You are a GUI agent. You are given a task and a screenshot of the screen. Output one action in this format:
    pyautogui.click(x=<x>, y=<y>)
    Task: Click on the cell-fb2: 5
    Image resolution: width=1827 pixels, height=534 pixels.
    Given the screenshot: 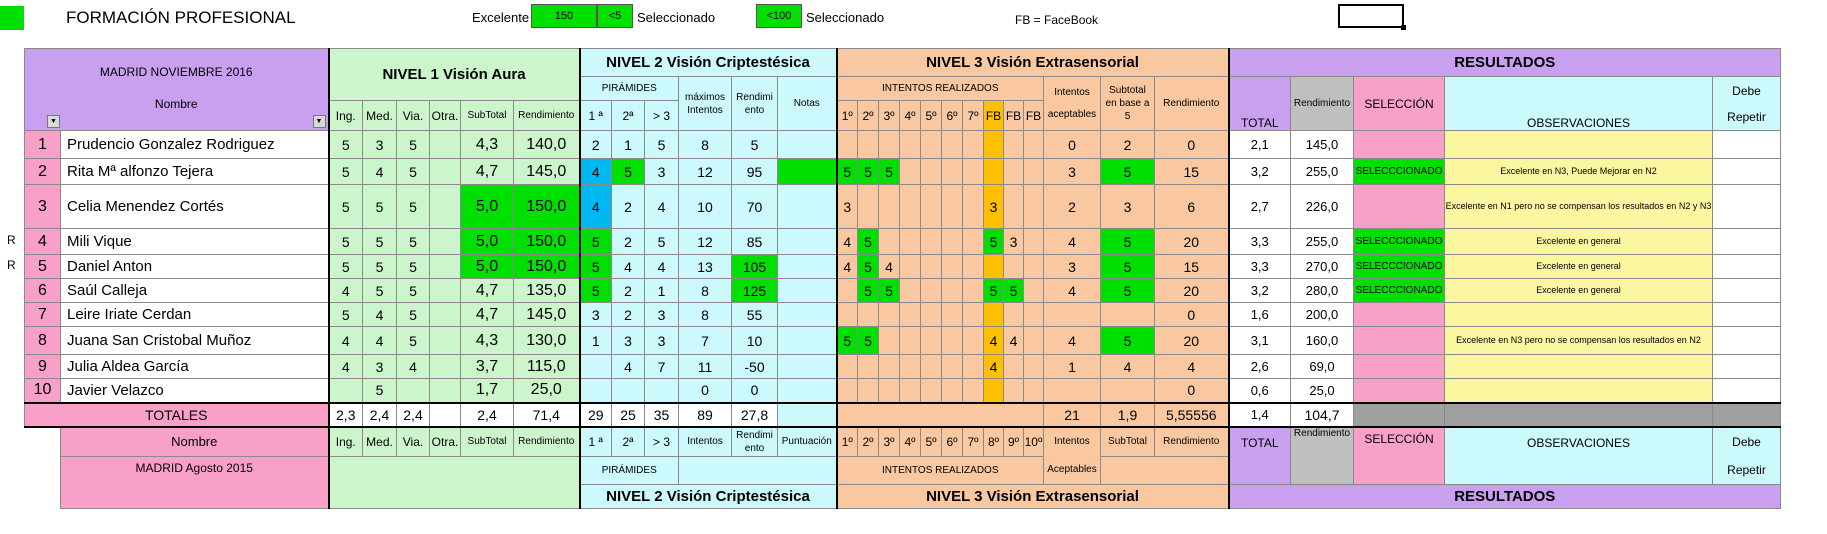 What is the action you would take?
    pyautogui.click(x=1013, y=290)
    